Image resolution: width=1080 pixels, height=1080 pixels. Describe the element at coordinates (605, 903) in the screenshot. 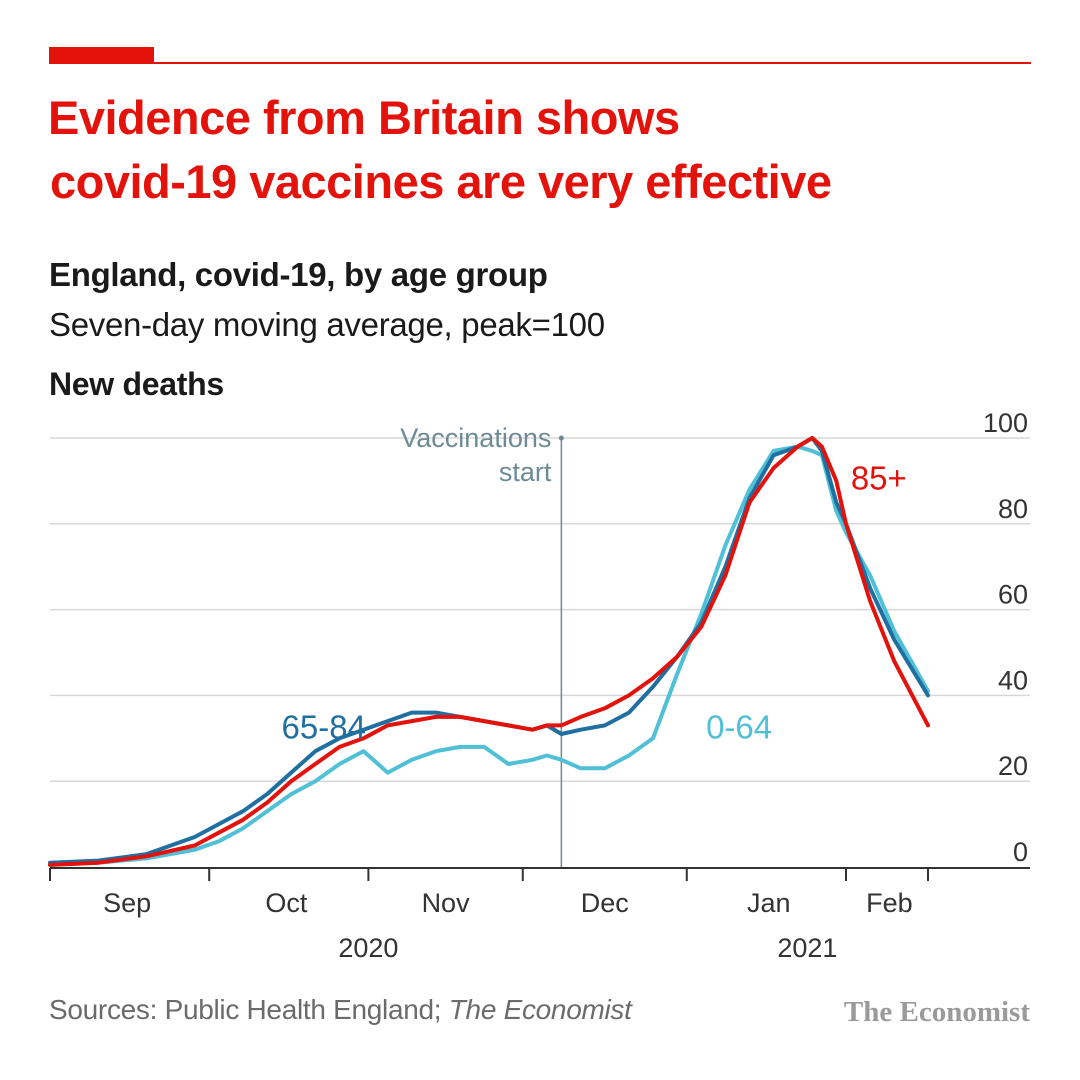

I see `x-tick-label-dec: Dec` at that location.